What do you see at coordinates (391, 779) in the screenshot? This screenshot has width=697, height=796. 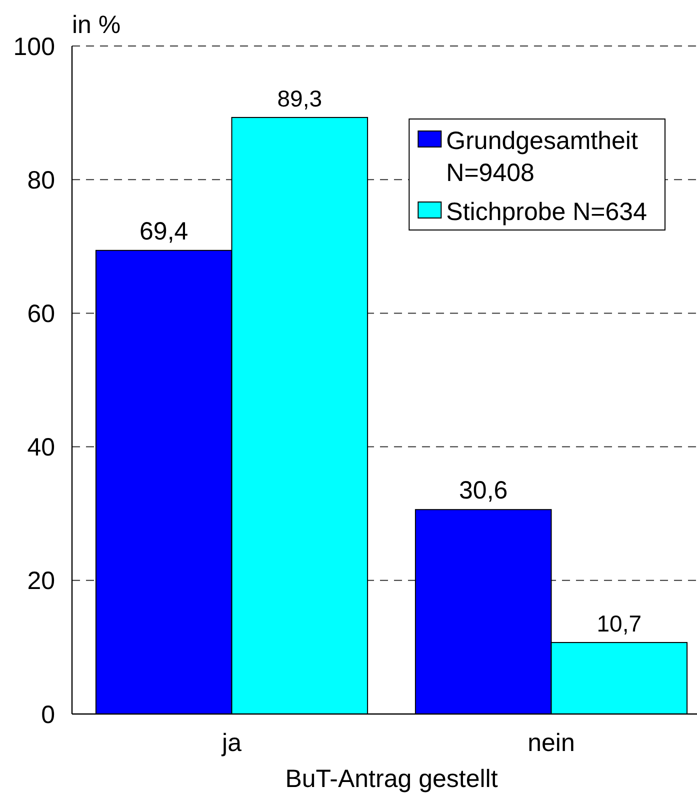 I see `x-axis-title: BuT-Antrag gestellt` at bounding box center [391, 779].